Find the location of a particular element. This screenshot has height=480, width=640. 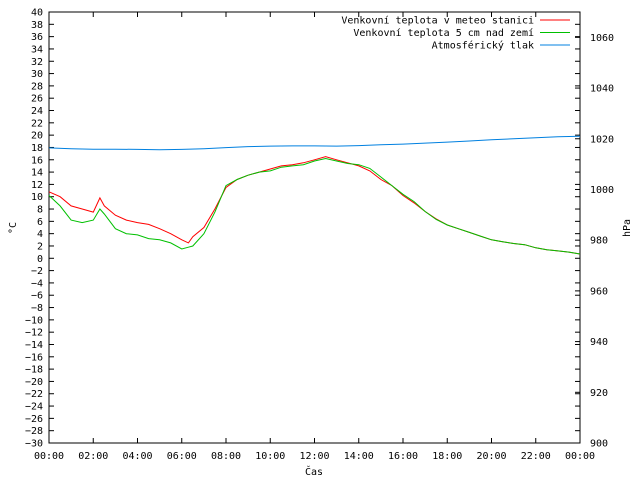

y-axis-label: °C is located at coordinates (13, 228).